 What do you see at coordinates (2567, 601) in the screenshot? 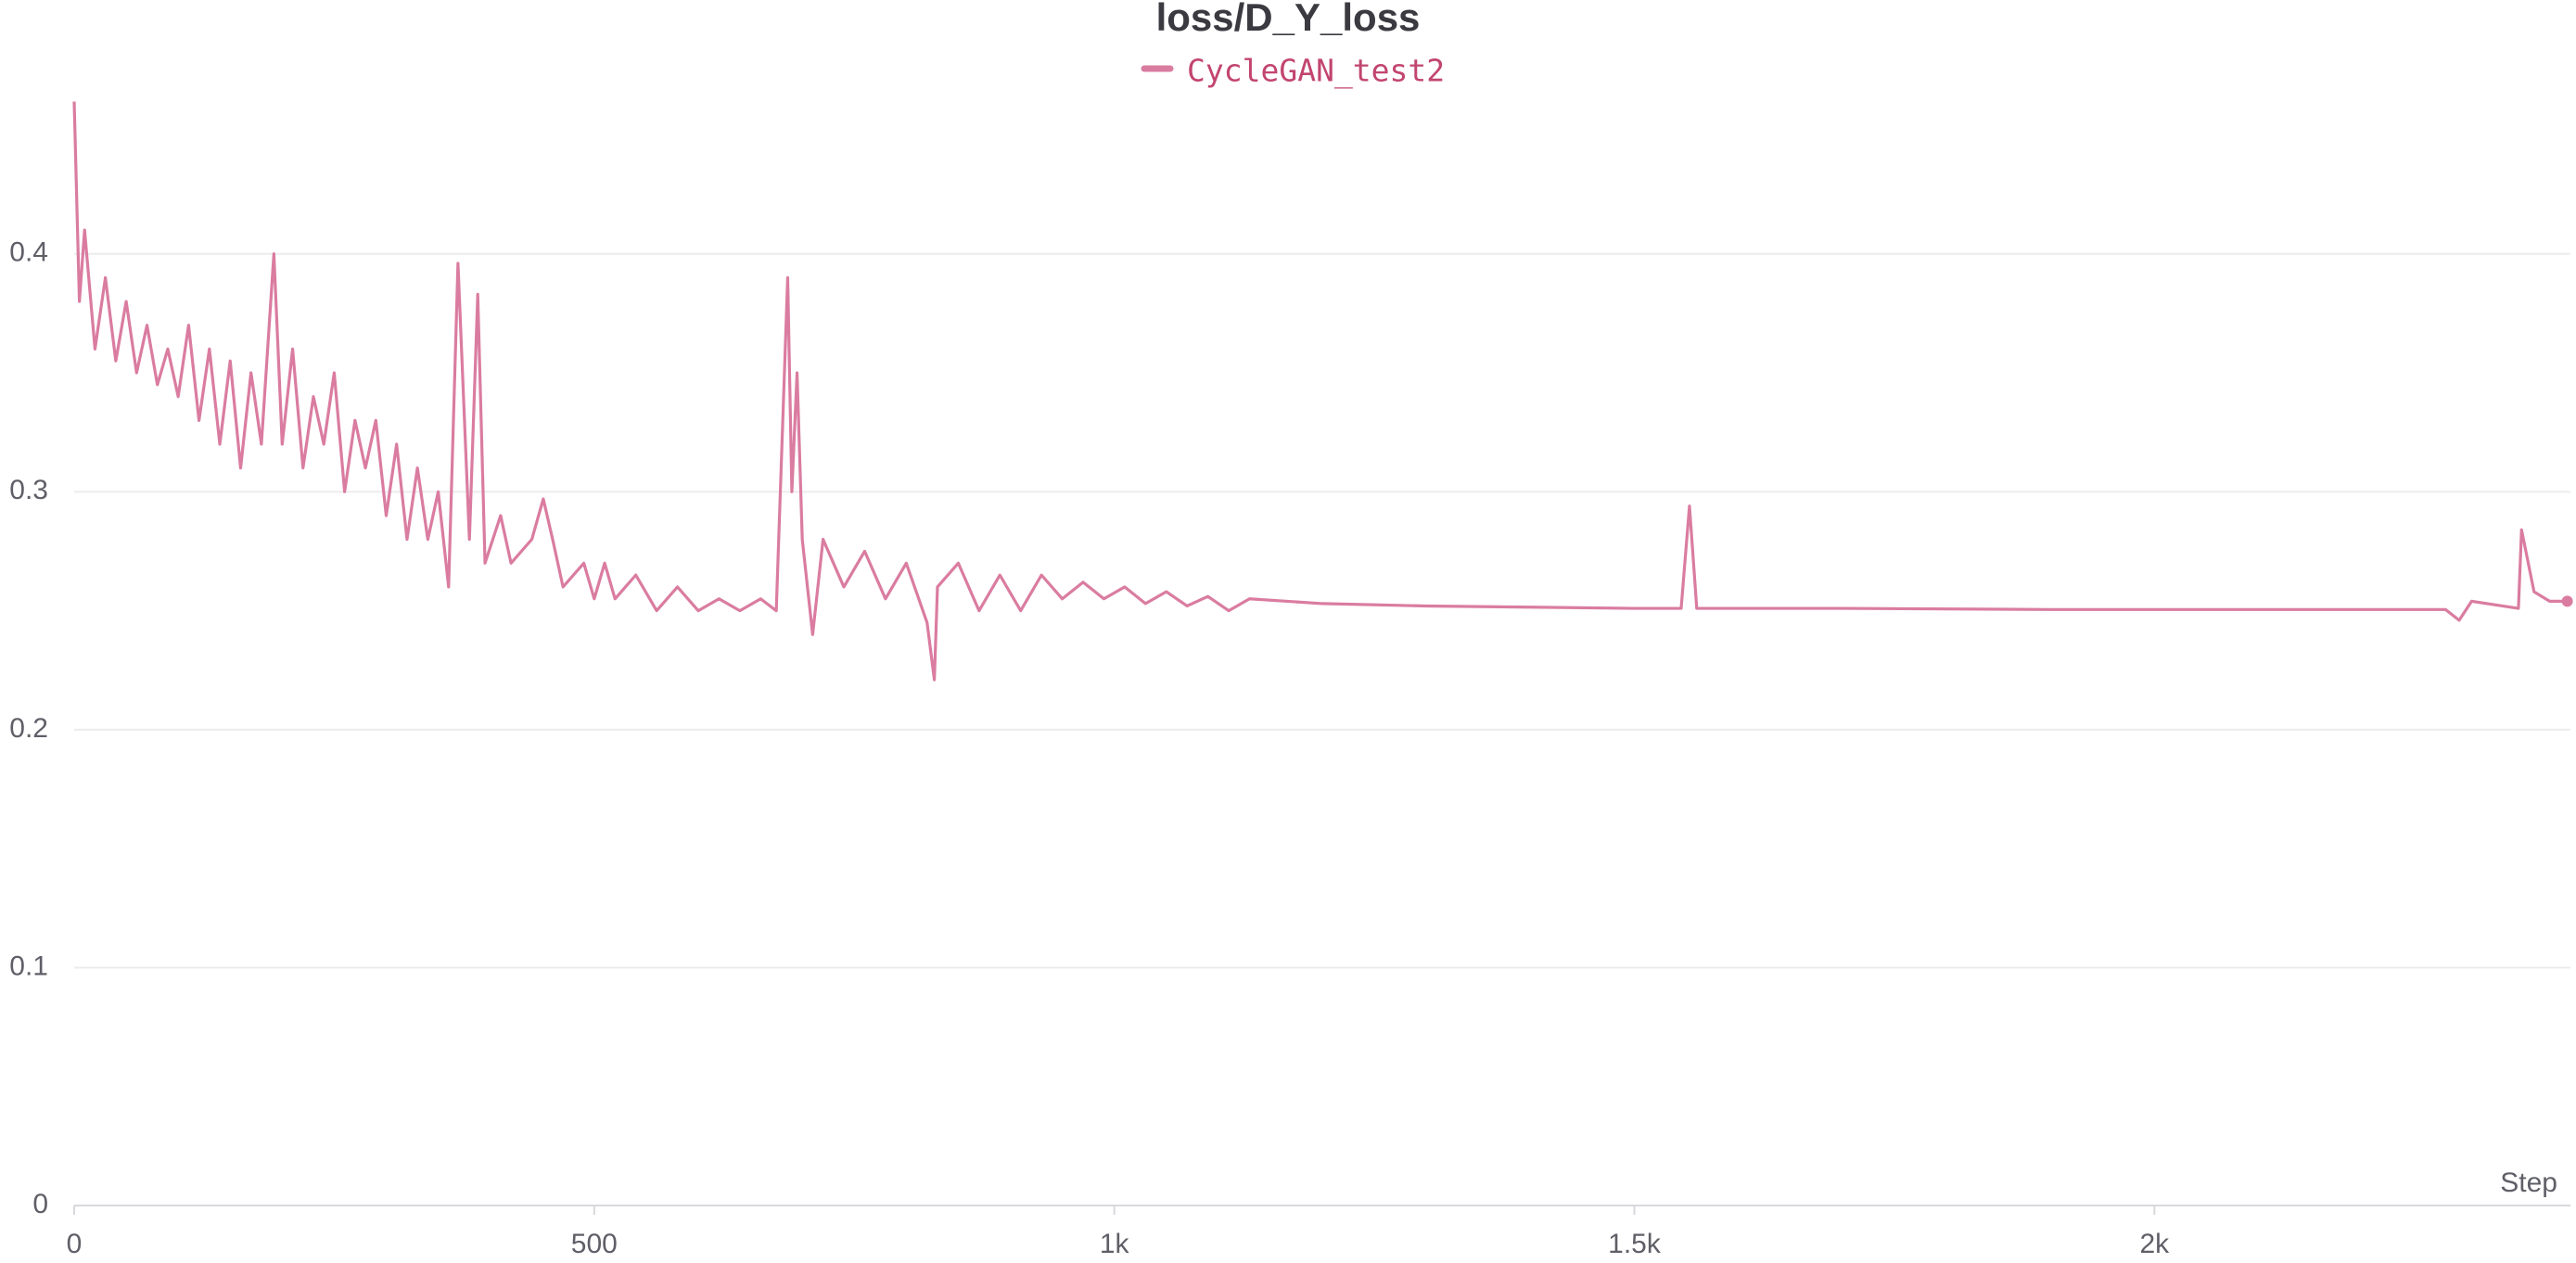
I see `last-point` at bounding box center [2567, 601].